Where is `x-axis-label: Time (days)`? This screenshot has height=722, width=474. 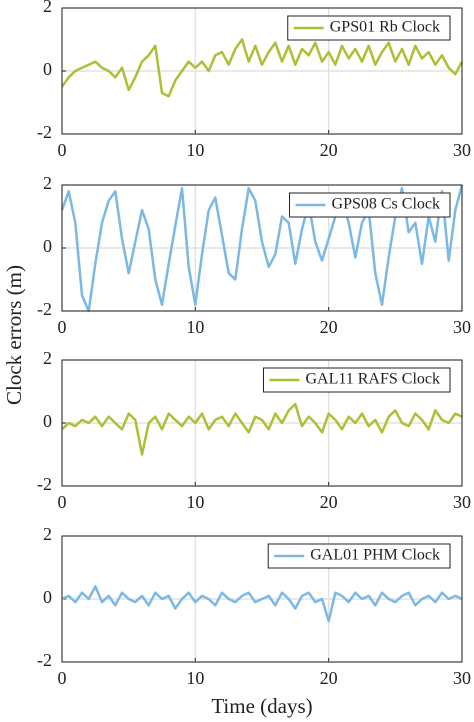
x-axis-label: Time (days) is located at coordinates (261, 706).